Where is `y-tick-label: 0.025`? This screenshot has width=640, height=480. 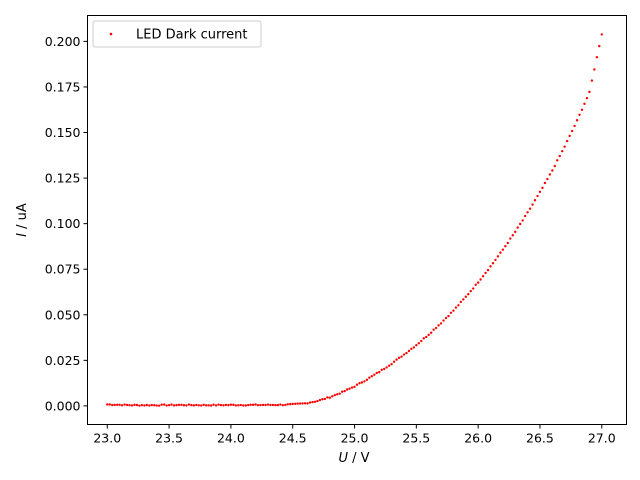
y-tick-label: 0.025 is located at coordinates (63, 360).